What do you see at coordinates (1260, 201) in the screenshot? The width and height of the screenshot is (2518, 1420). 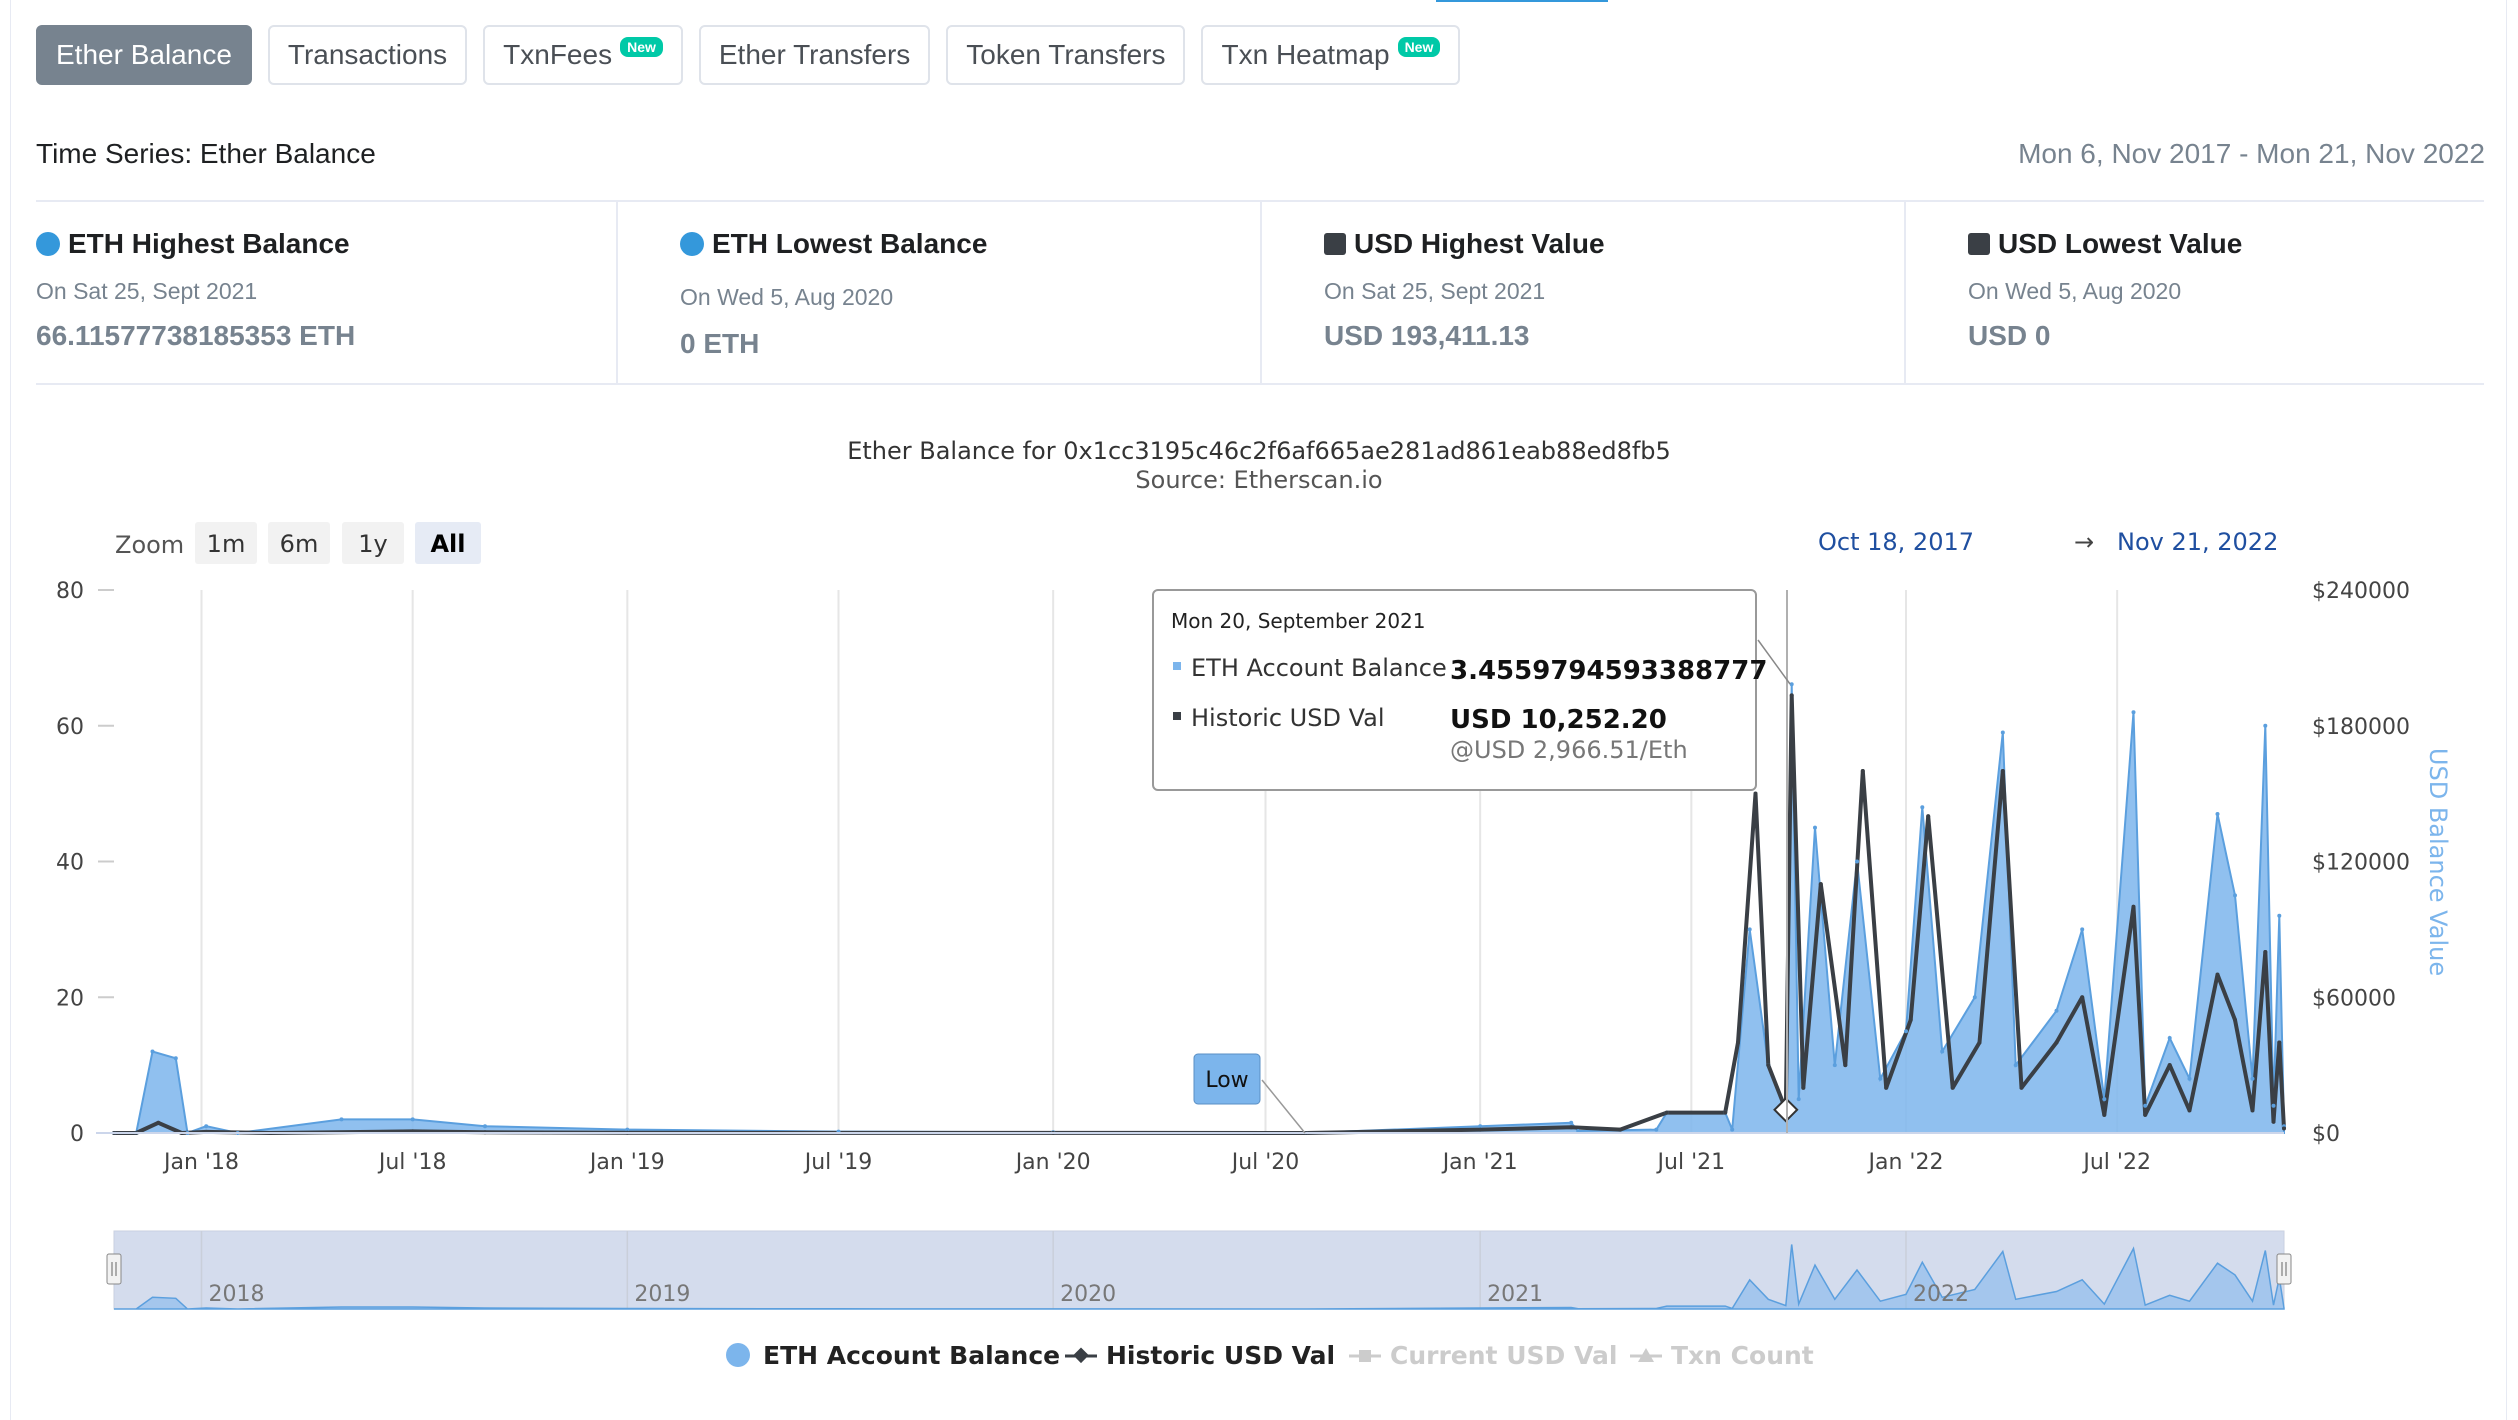 I see `divider` at bounding box center [1260, 201].